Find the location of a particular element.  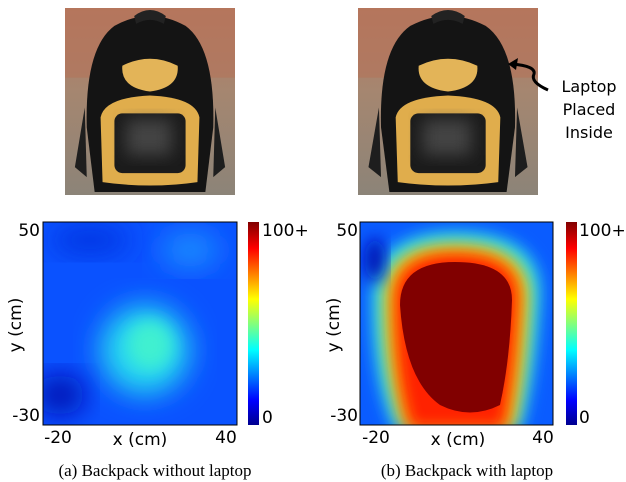

arrow is located at coordinates (530, 77).